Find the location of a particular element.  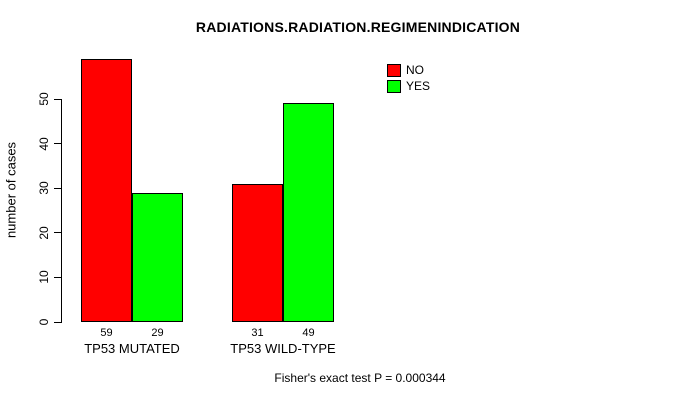

x-category-label: TP53 WILD-TYPE is located at coordinates (283, 348).